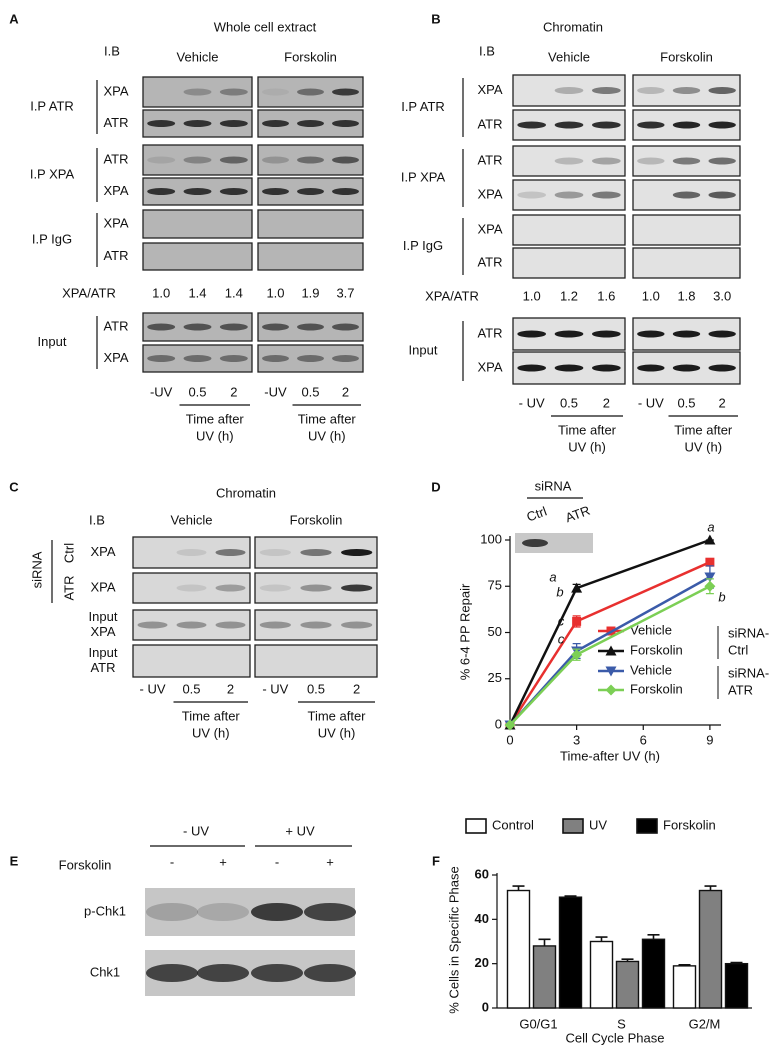 The image size is (778, 1049). I want to click on y-tick-label: 0, so click(498, 723).